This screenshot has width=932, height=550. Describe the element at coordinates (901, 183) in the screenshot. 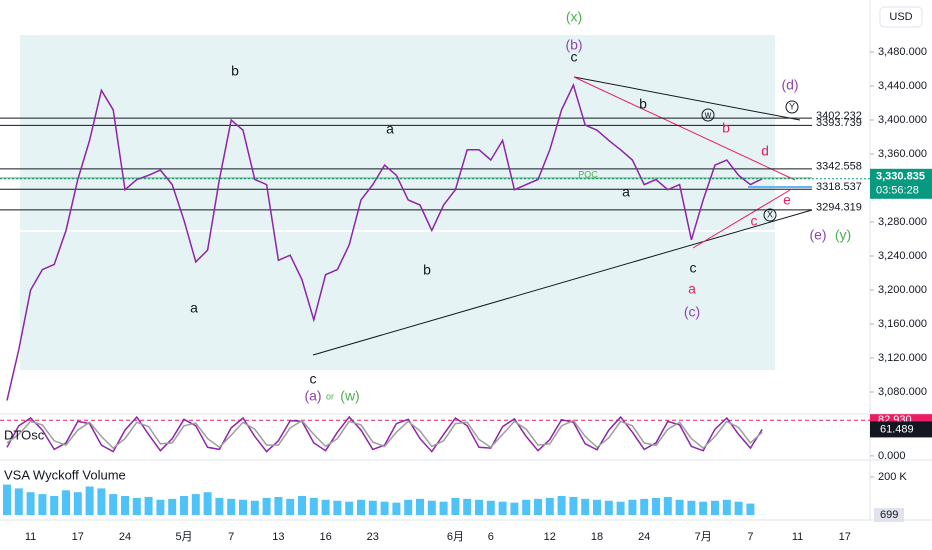

I see `last-price-tag` at that location.